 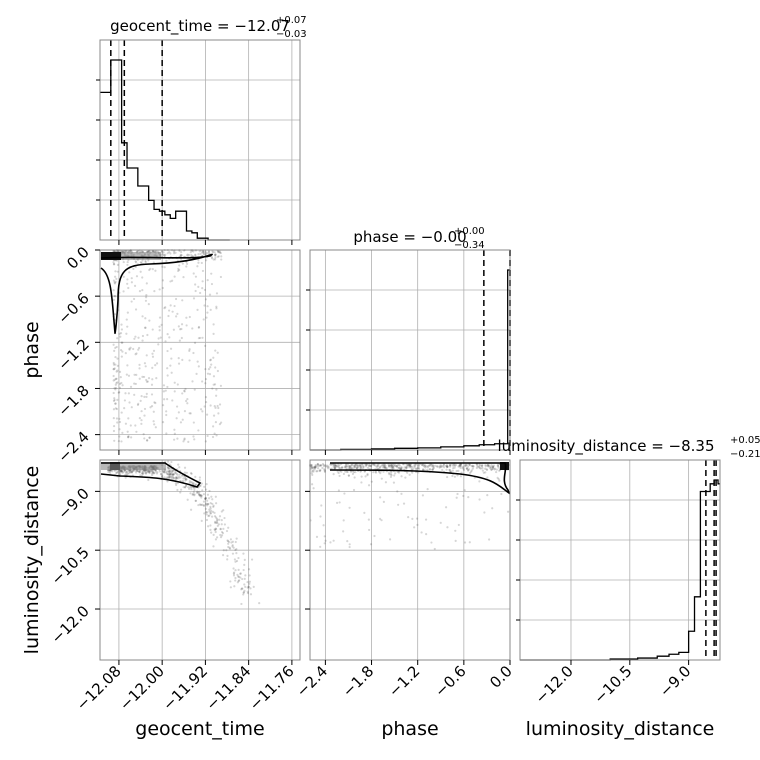 What do you see at coordinates (504, 466) in the screenshot?
I see `dense-block-phase-dist` at bounding box center [504, 466].